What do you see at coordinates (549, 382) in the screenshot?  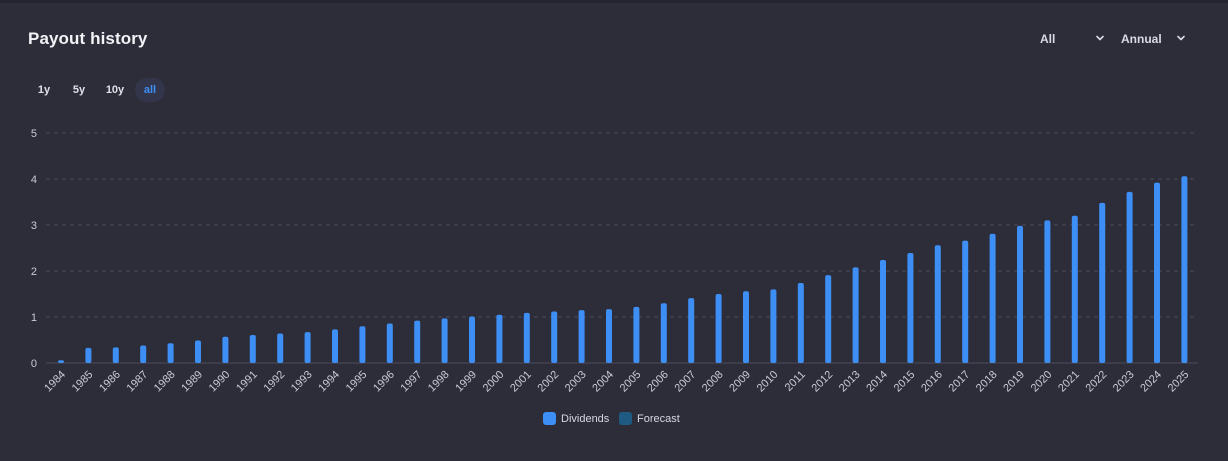 I see `x-tick-label: 2002` at bounding box center [549, 382].